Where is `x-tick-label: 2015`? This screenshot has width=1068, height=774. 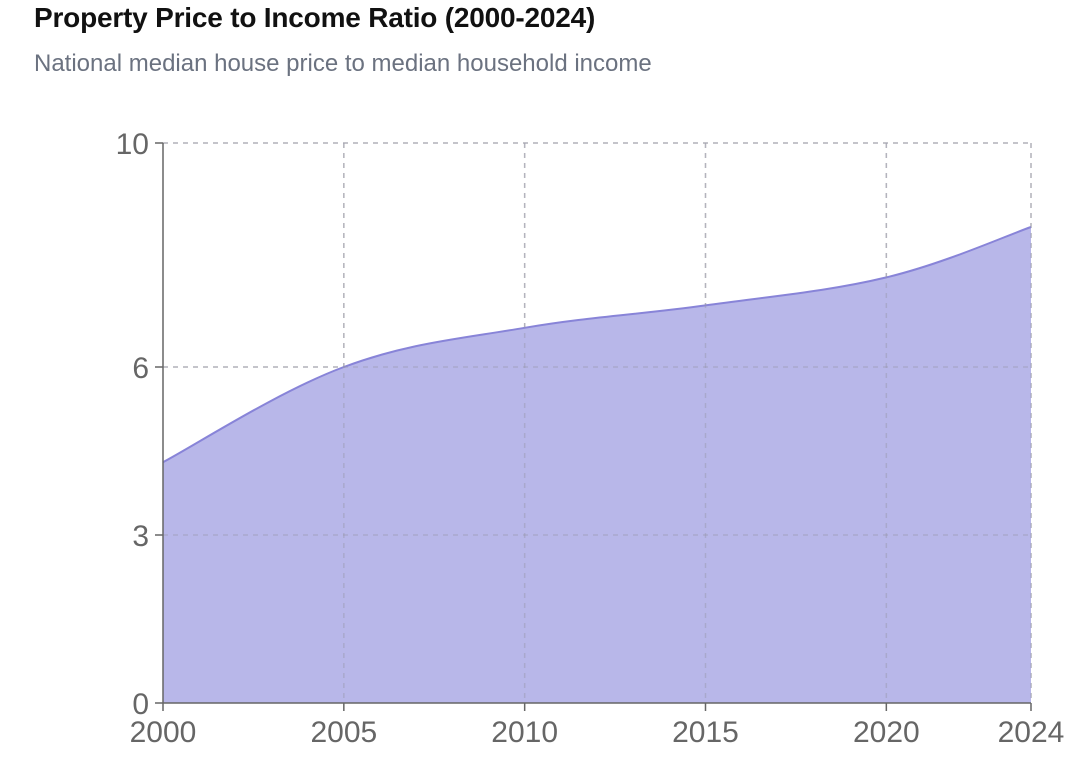 x-tick-label: 2015 is located at coordinates (705, 732).